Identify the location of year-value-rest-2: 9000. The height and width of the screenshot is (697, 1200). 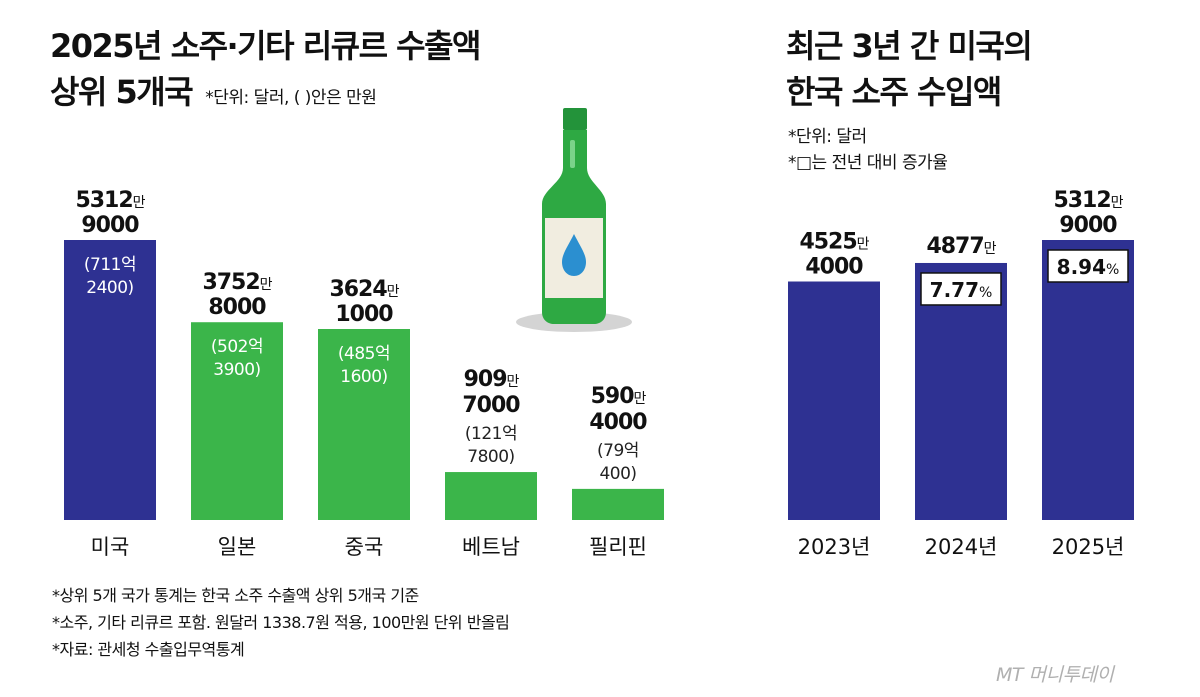
(1088, 225).